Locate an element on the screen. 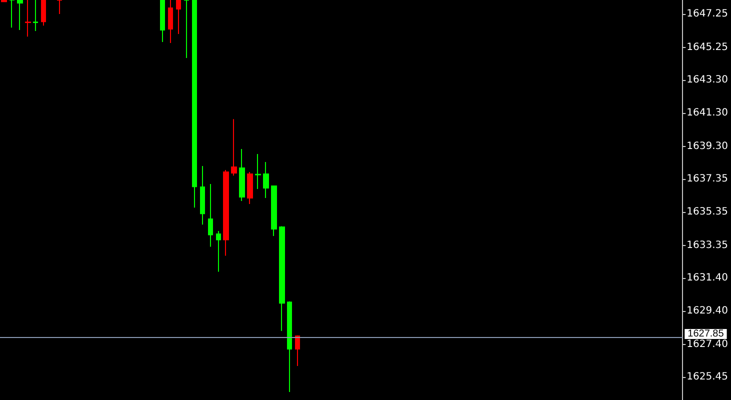 The height and width of the screenshot is (400, 731). y-tick-label: 1627.40 is located at coordinates (707, 344).